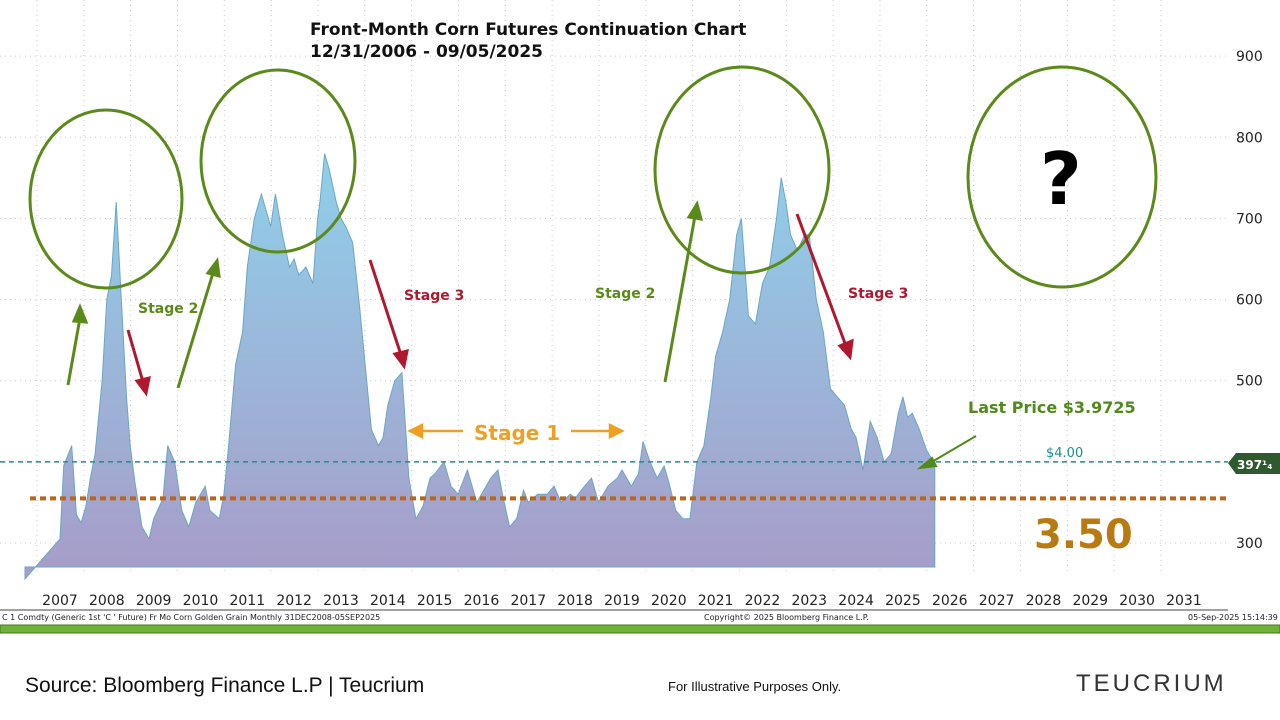  Describe the element at coordinates (809, 601) in the screenshot. I see `x-tick-label: 2023` at that location.